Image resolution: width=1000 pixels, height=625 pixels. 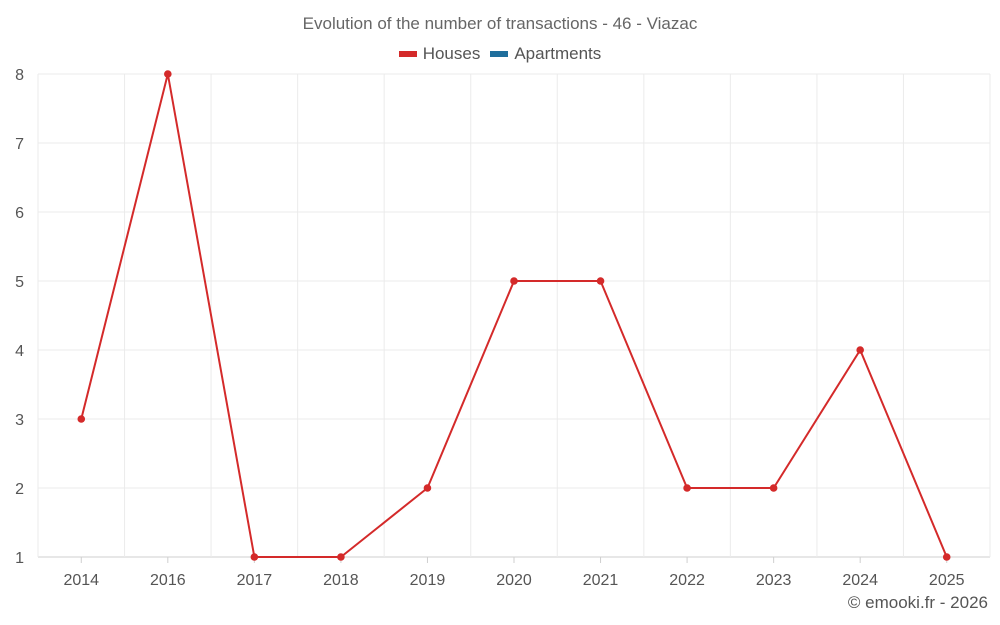 I want to click on x-tick-label: 2014, so click(x=81, y=580).